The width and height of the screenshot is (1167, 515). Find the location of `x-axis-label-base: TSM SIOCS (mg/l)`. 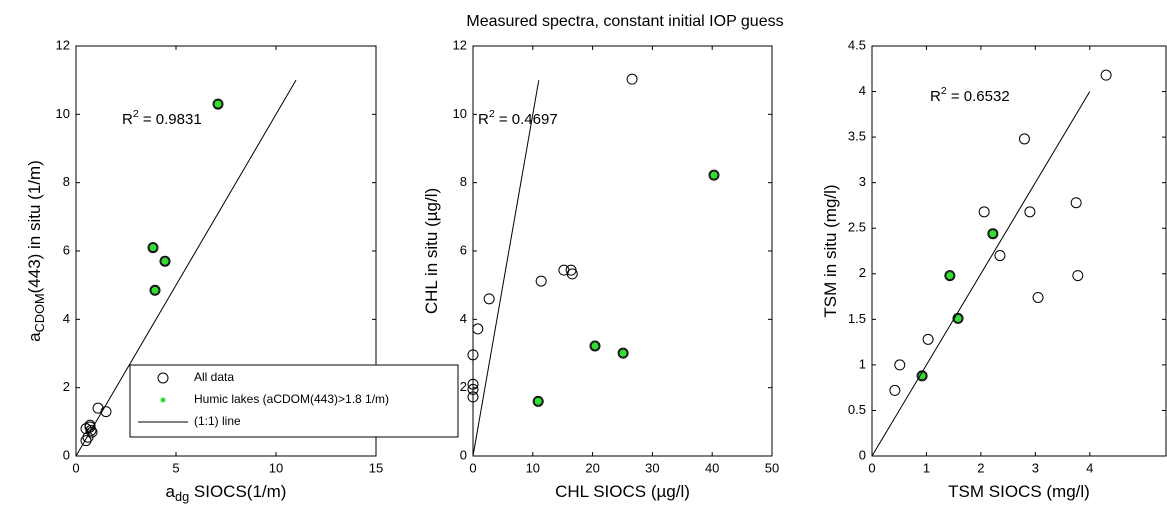

x-axis-label-base: TSM SIOCS (mg/l) is located at coordinates (1019, 491).